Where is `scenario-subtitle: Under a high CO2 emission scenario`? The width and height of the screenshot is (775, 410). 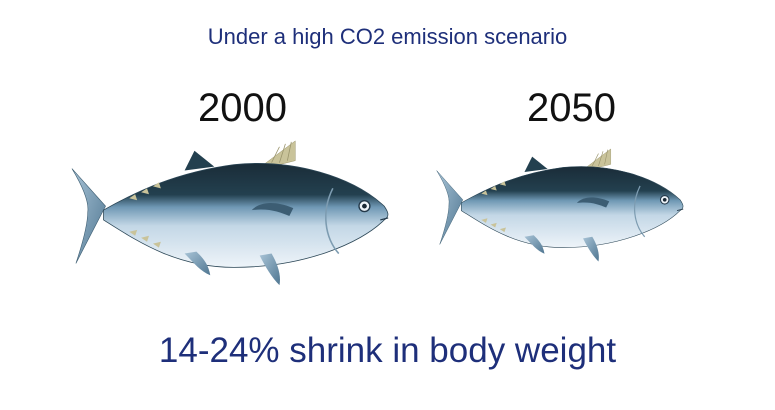 scenario-subtitle: Under a high CO2 emission scenario is located at coordinates (387, 36).